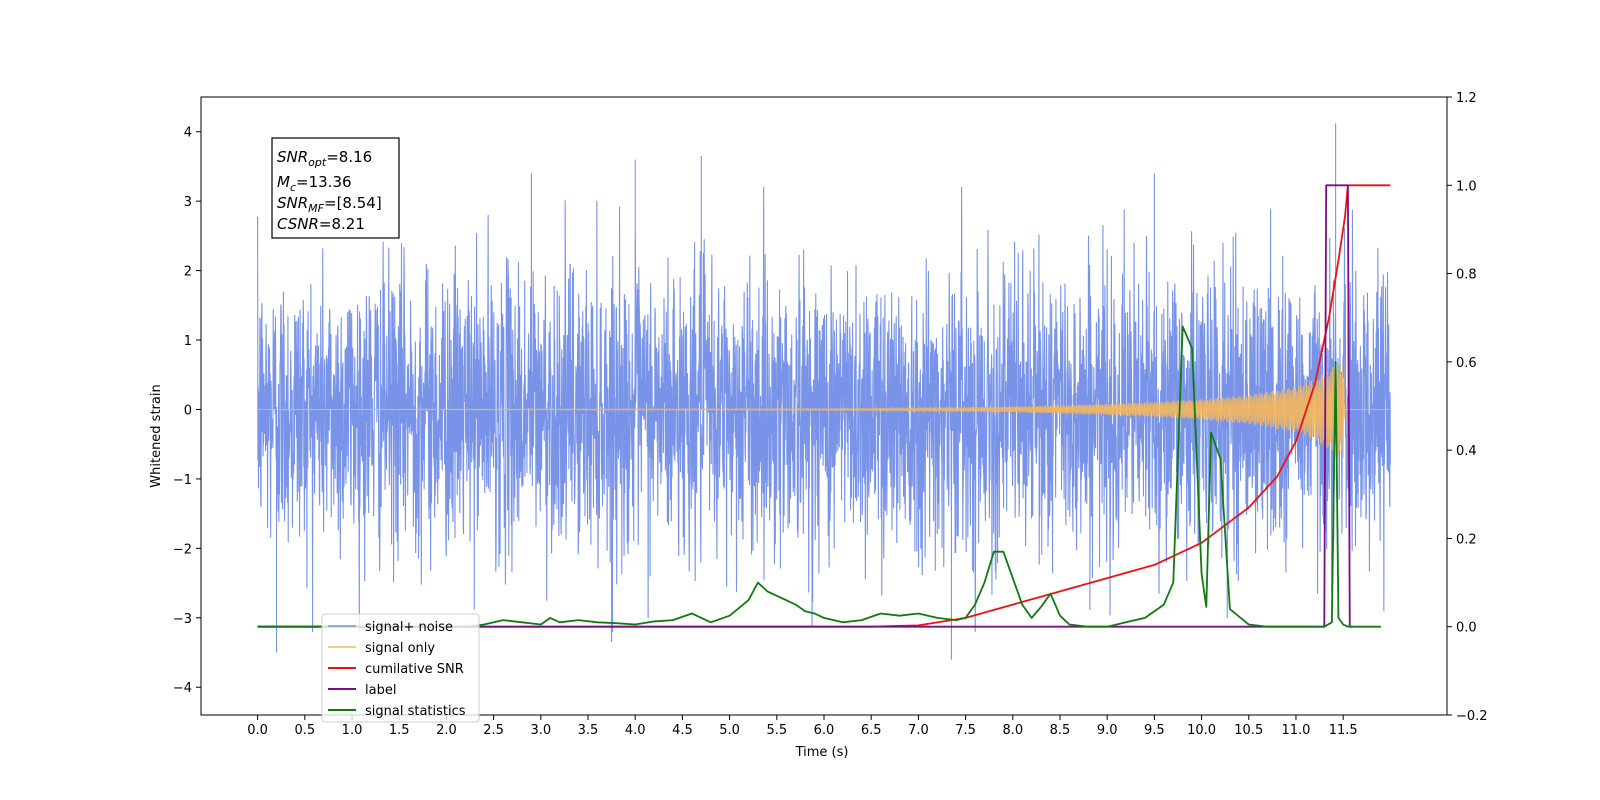 Image resolution: width=1600 pixels, height=800 pixels. Describe the element at coordinates (329, 204) in the screenshot. I see `info-snr-mf: SNRMF=[8.54]` at that location.